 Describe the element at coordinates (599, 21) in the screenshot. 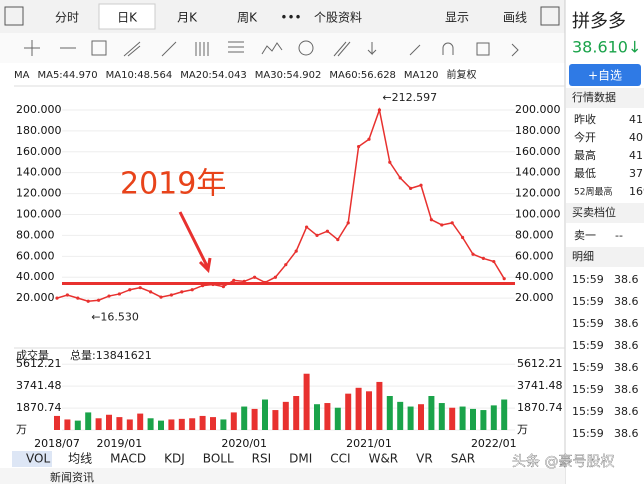

I see `stock-name: 拼多多` at that location.